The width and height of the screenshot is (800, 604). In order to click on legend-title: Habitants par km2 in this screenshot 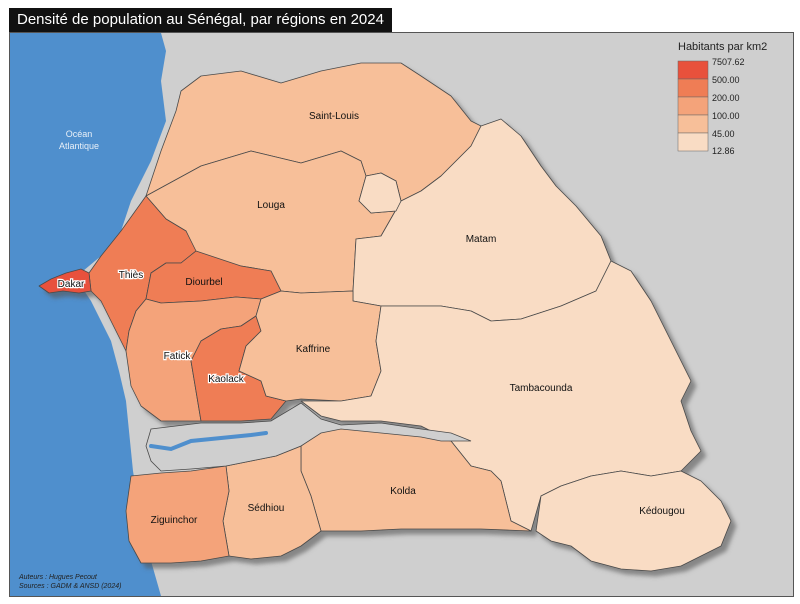, I will do `click(722, 47)`.